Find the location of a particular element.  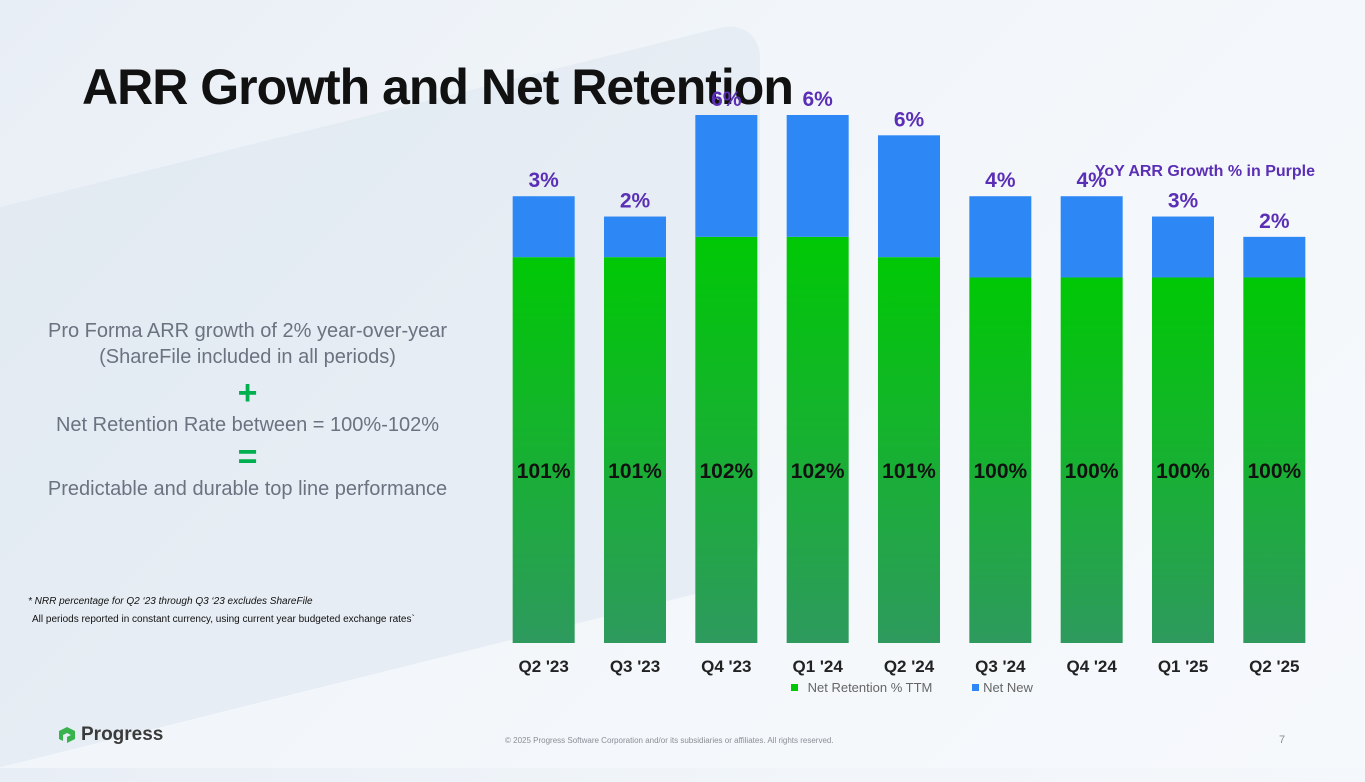

growth-color-note: YoY ARR Growth % in Purple is located at coordinates (1204, 171).